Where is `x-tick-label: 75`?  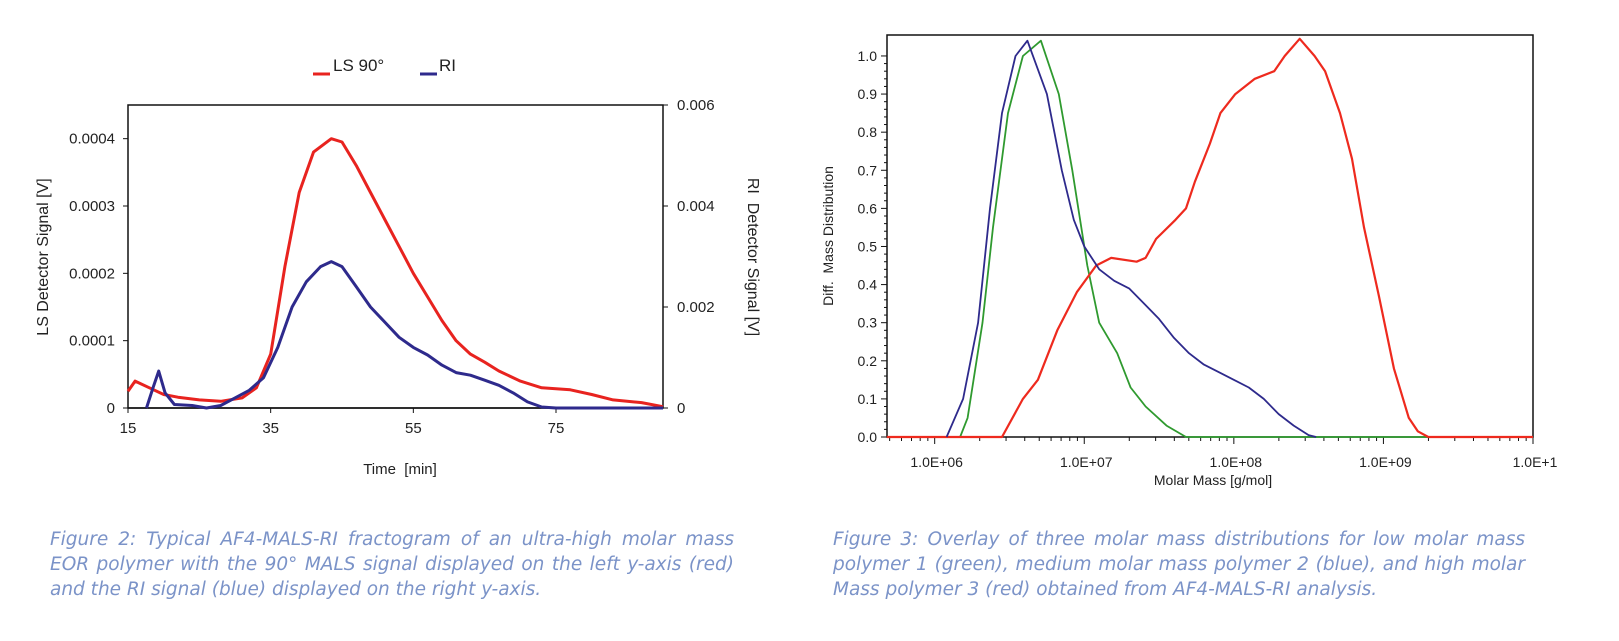 x-tick-label: 75 is located at coordinates (556, 428).